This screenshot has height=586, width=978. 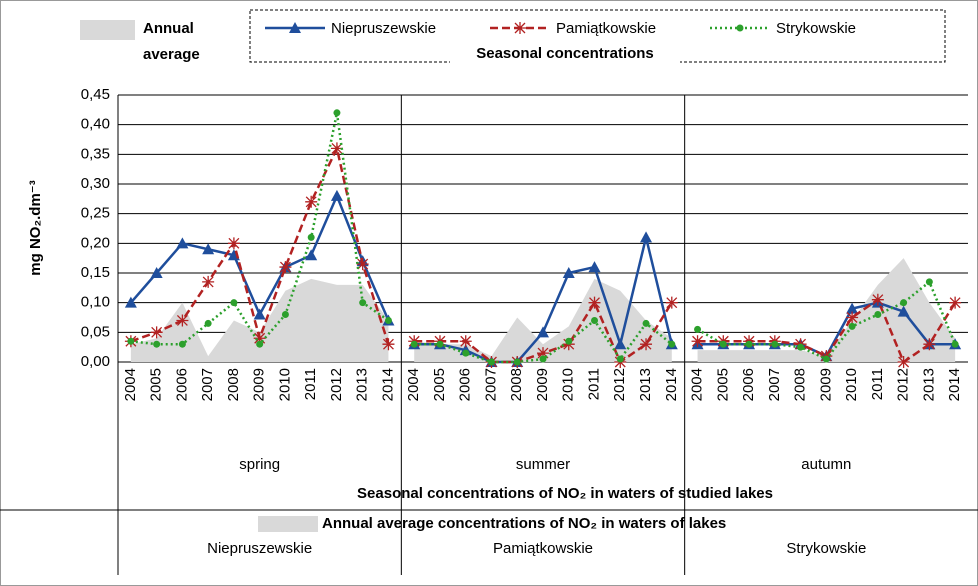 I want to click on group-label: summer, so click(x=543, y=464).